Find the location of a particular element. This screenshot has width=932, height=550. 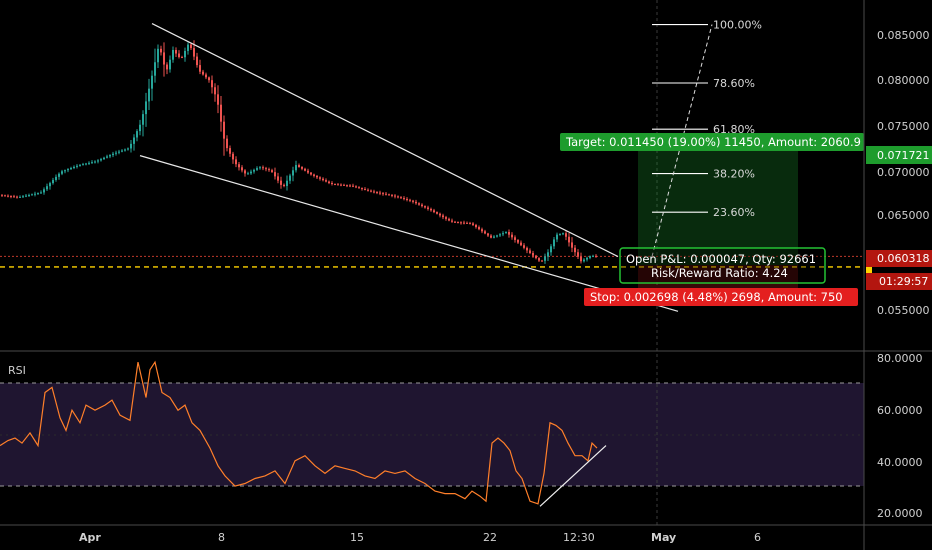

rsi-divergence-line is located at coordinates (573, 476).